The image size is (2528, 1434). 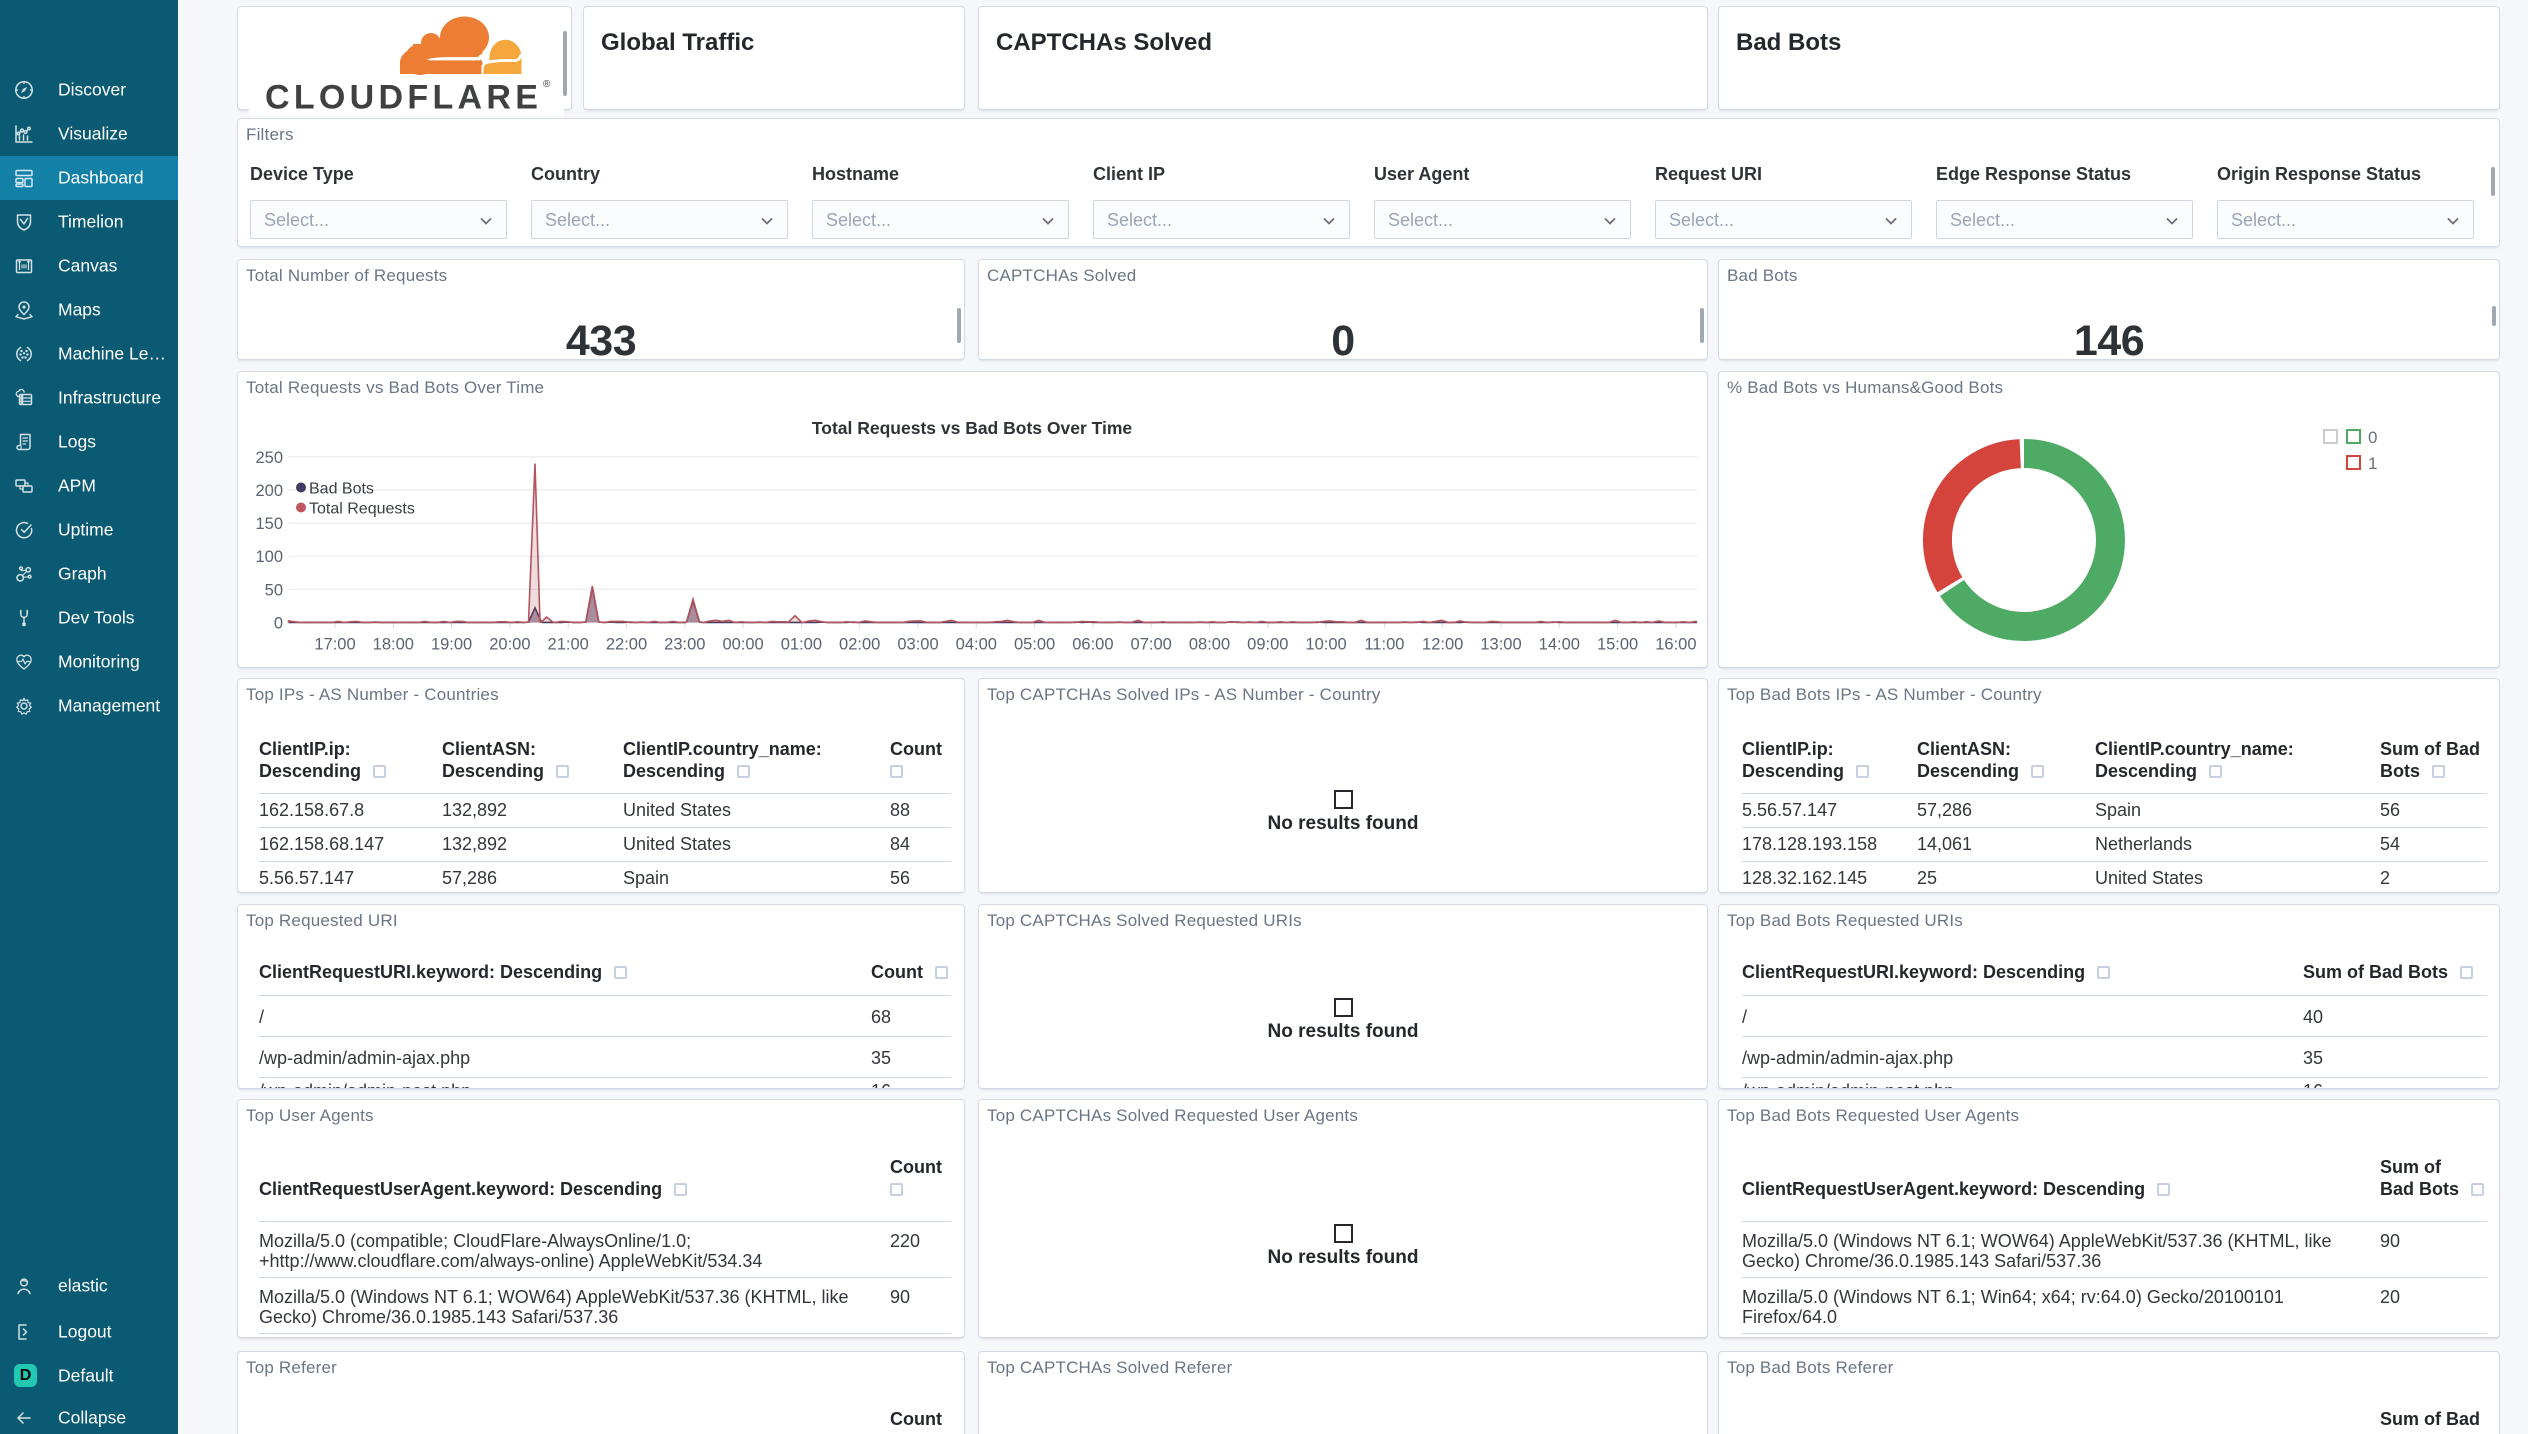 What do you see at coordinates (403, 98) in the screenshot?
I see `svg-text: CLOUDFLARE` at bounding box center [403, 98].